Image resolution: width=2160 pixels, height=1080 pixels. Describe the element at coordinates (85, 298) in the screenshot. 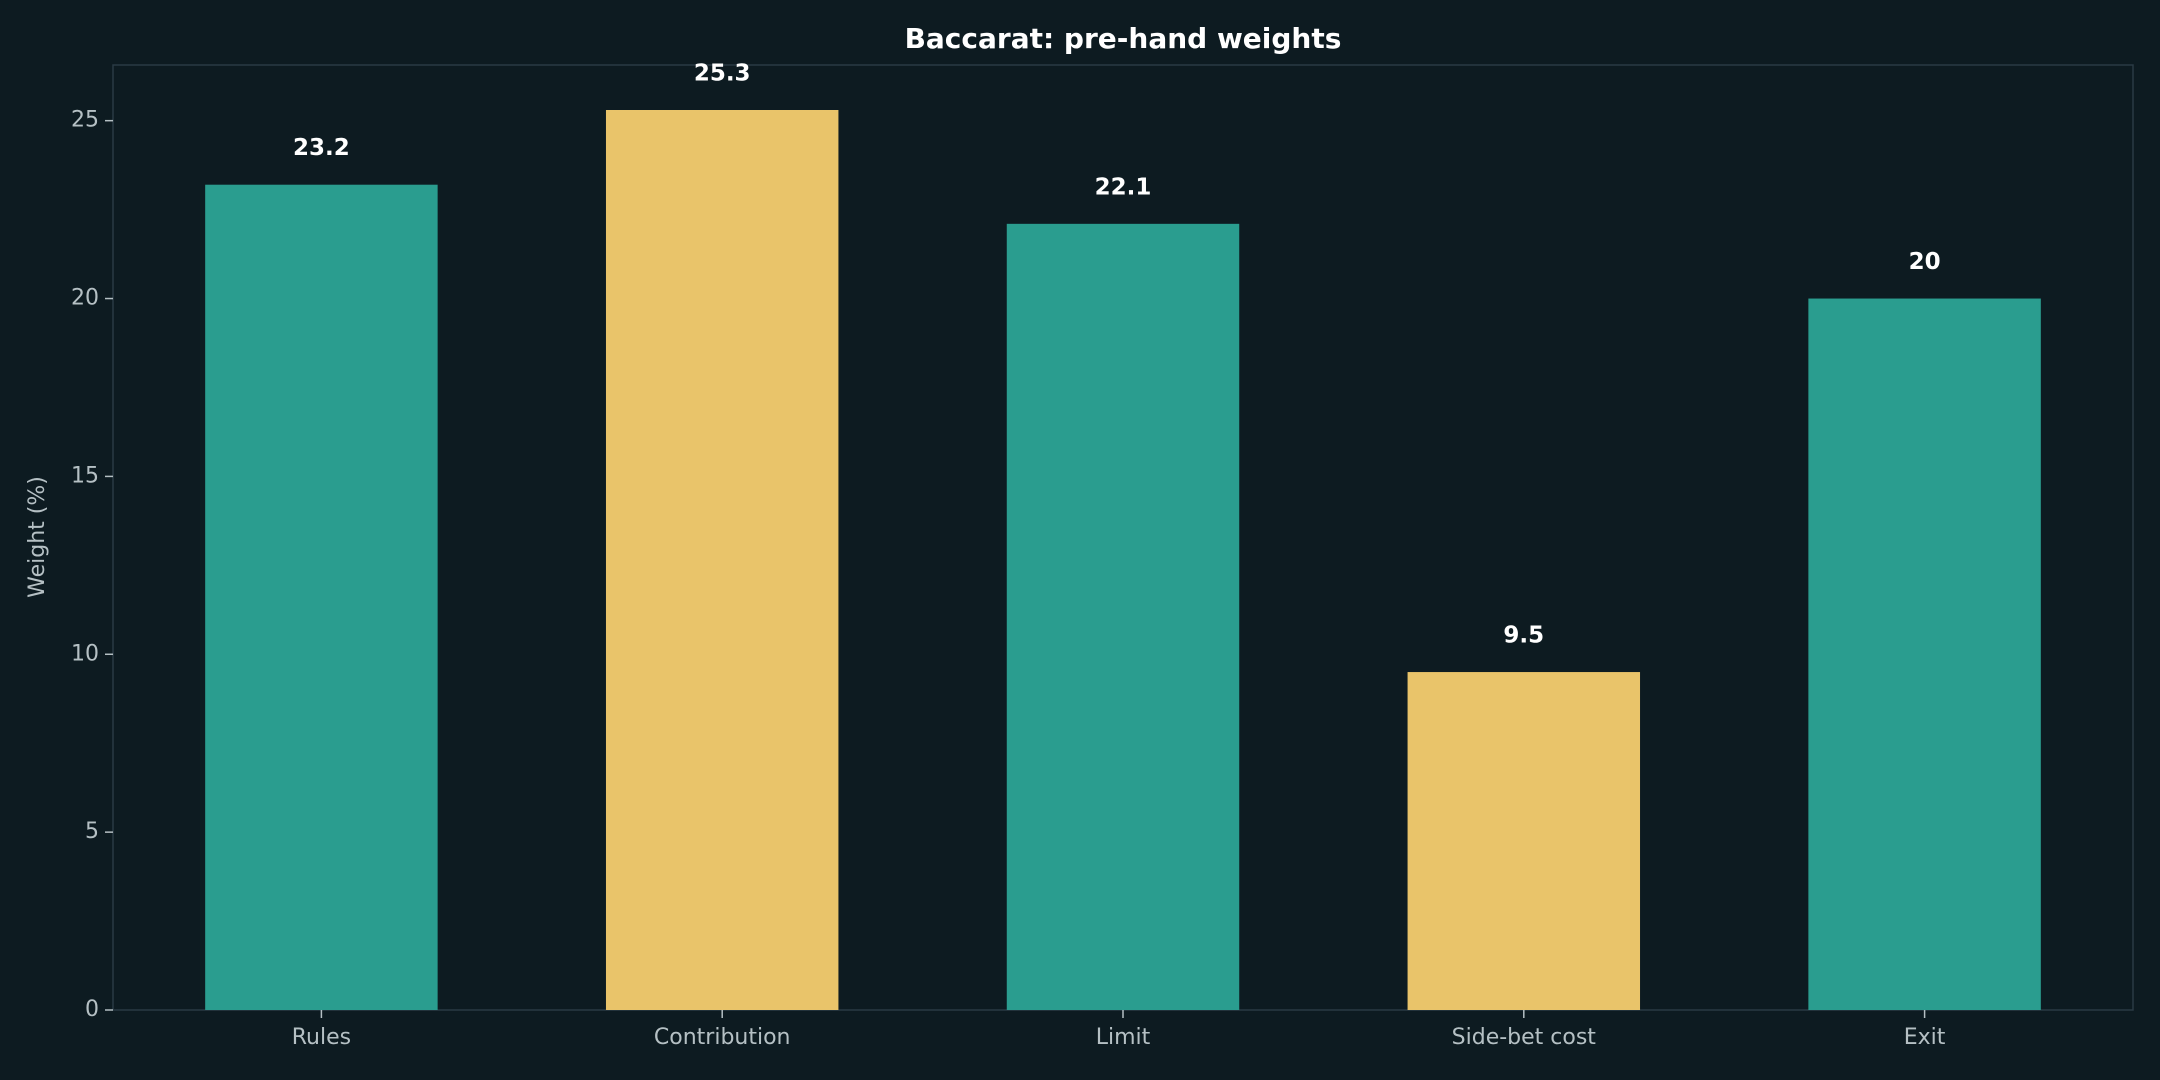

I see `y-tick-label: 20` at that location.